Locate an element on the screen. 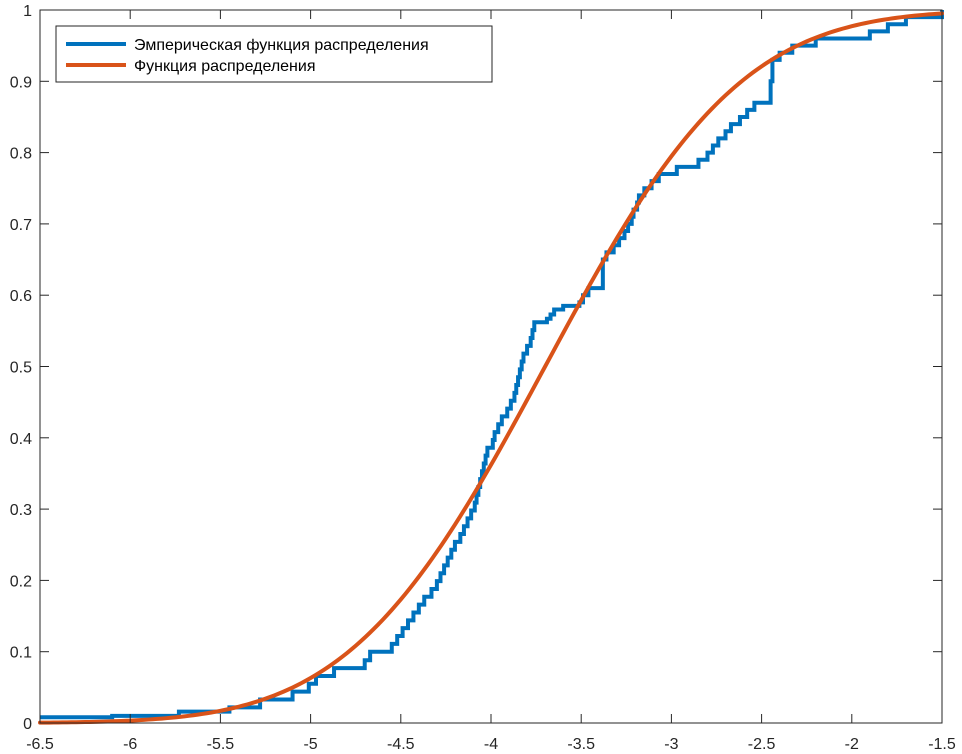 The image size is (962, 754). y-tick-label: 0.1 is located at coordinates (21, 653).